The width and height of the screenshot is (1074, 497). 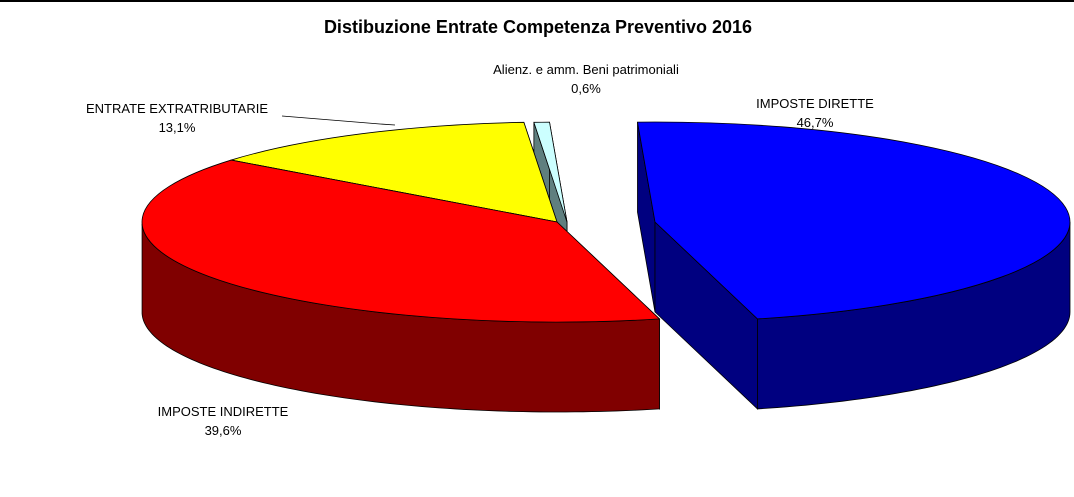 What do you see at coordinates (223, 411) in the screenshot?
I see `label-imposte-indirette: IMPOSTE INDIRETTE` at bounding box center [223, 411].